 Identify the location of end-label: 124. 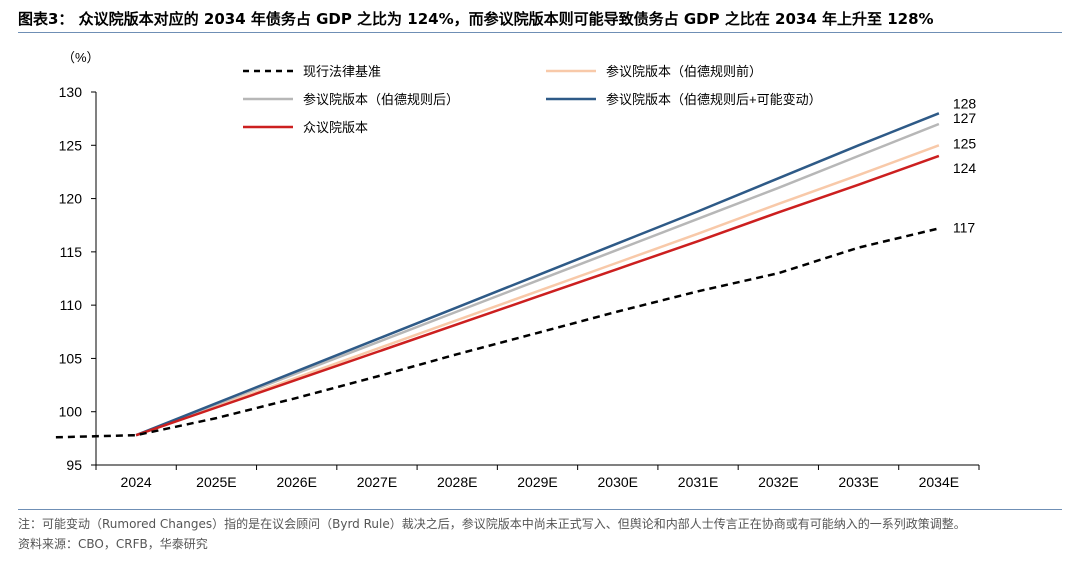
(965, 168).